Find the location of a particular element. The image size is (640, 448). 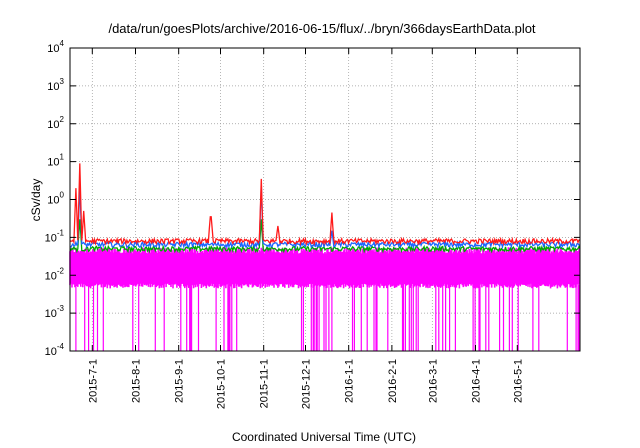

y-tick-label: 10⁻⁴ is located at coordinates (55, 350).